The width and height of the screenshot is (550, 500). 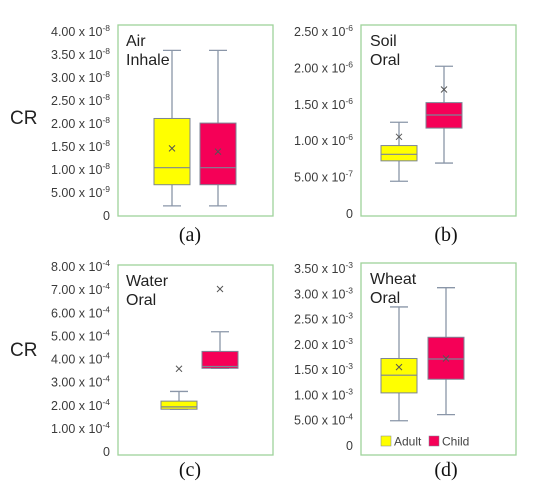 I want to click on panel-label: (c), so click(x=190, y=470).